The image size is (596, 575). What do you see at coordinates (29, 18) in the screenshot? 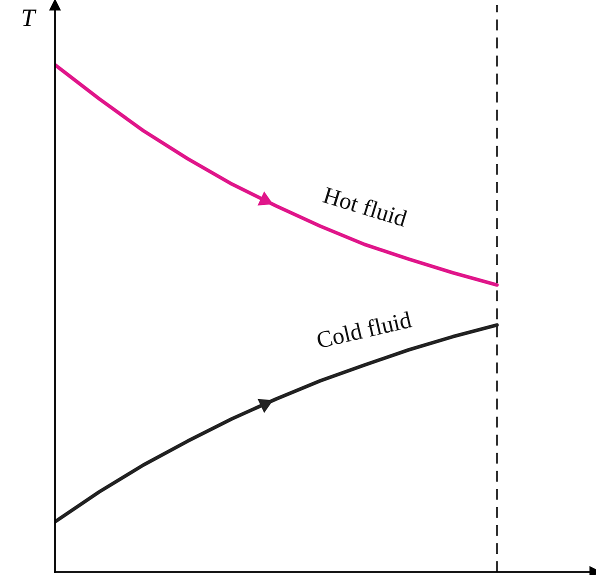
I see `y-axis-title: T` at bounding box center [29, 18].